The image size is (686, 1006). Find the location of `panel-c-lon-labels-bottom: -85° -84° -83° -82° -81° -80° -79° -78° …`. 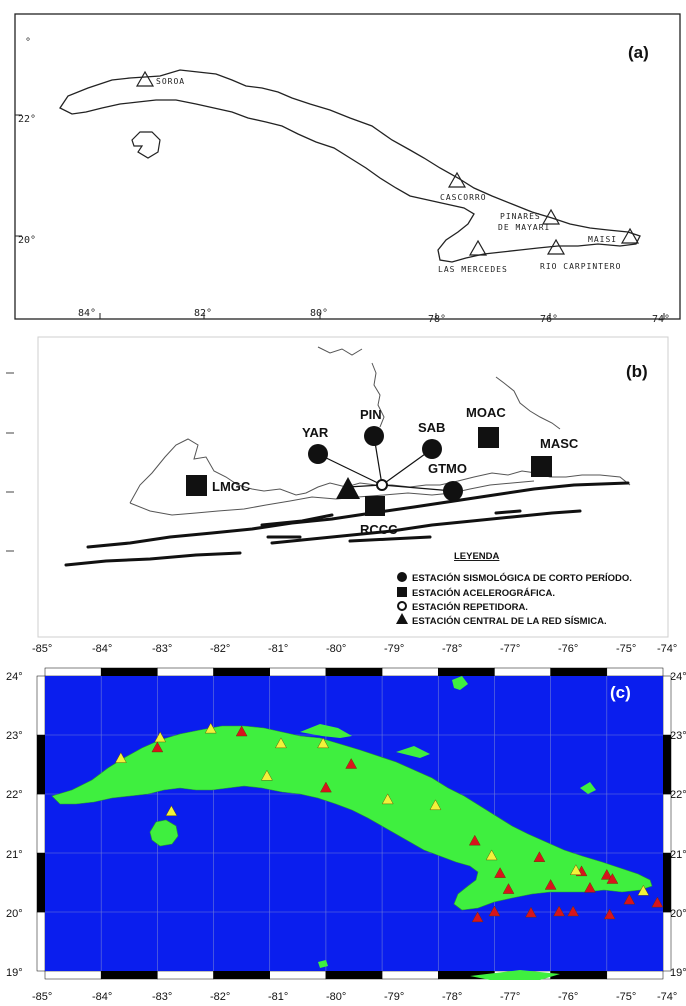

panel-c-lon-labels-bottom: -85° -84° -83° -82° -81° -80° -79° -78° … is located at coordinates (354, 997).